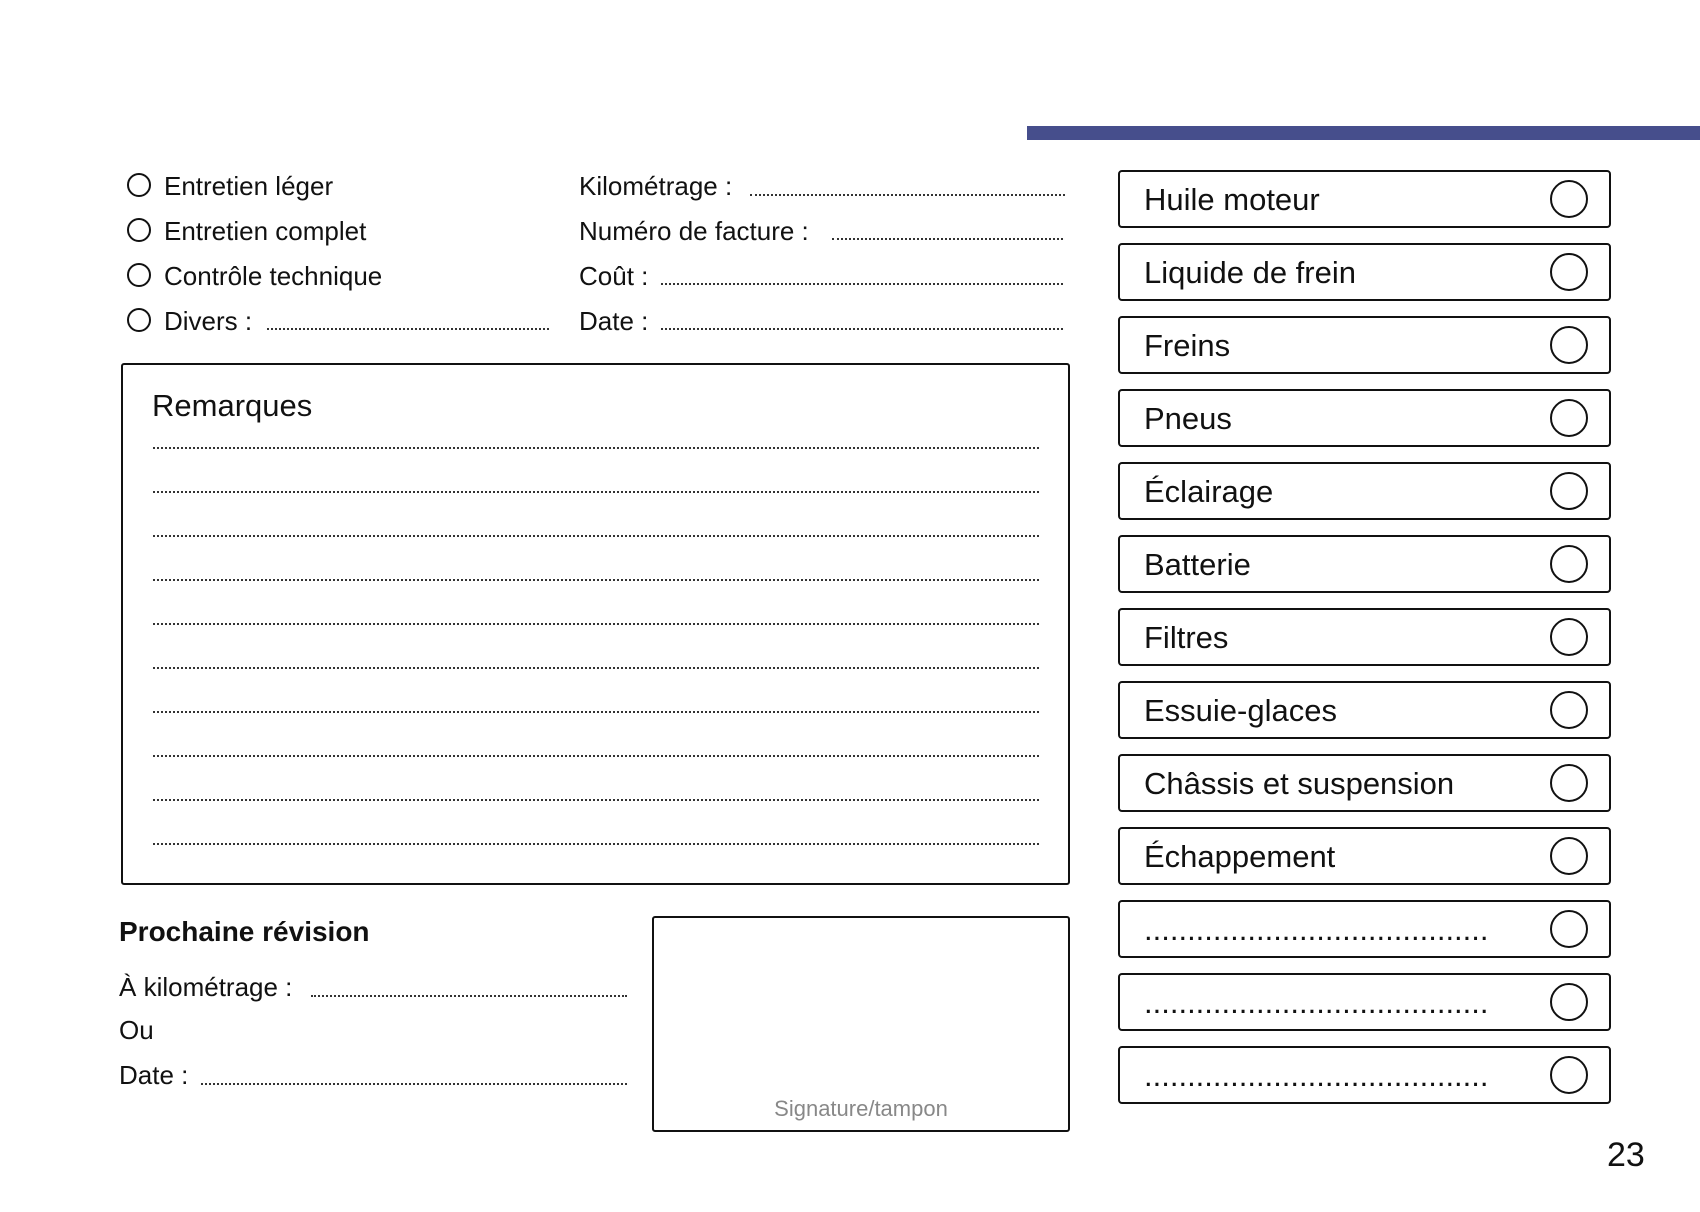 The image size is (1700, 1212). What do you see at coordinates (1209, 491) in the screenshot?
I see `checklist-label: Éclairage` at bounding box center [1209, 491].